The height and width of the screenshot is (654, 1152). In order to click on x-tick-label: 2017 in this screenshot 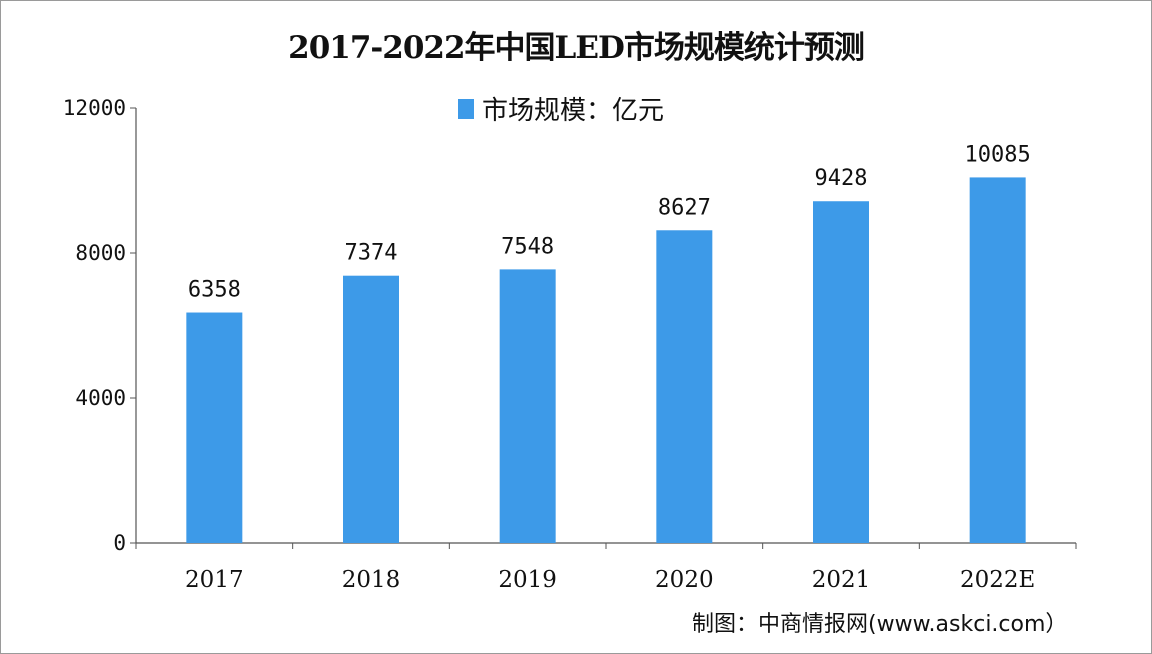, I will do `click(214, 580)`.